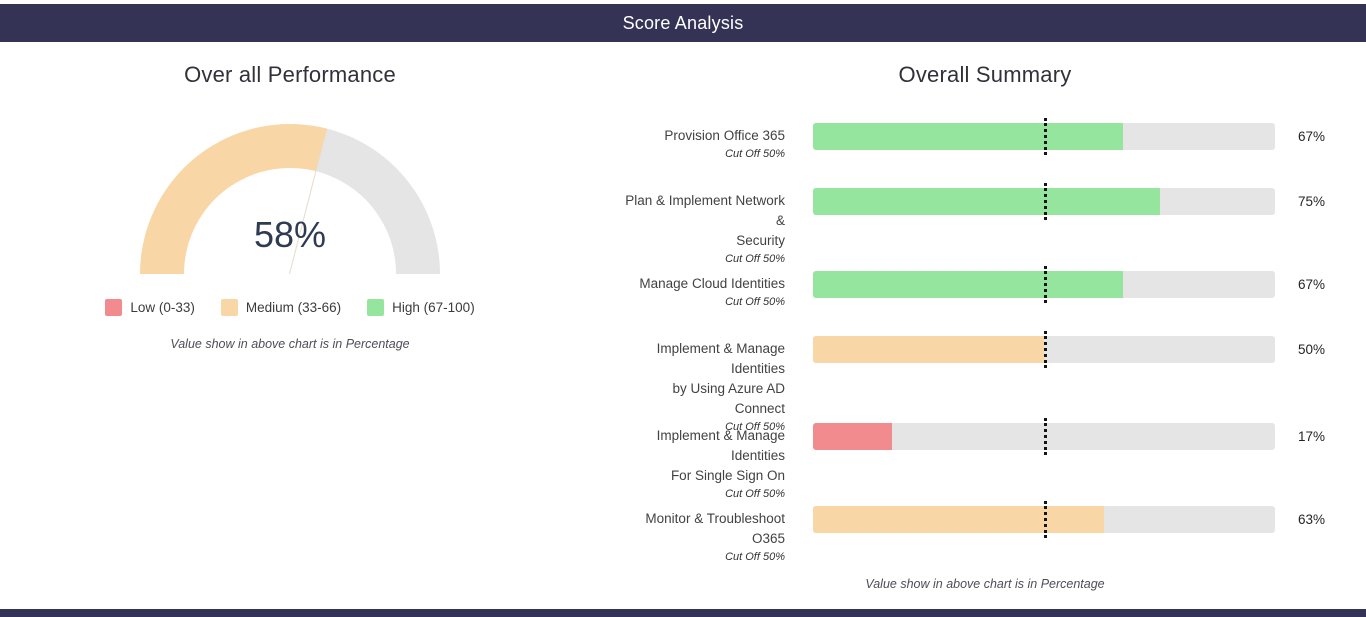 The height and width of the screenshot is (617, 1366). Describe the element at coordinates (229, 307) in the screenshot. I see `legend-swatch-medium` at that location.